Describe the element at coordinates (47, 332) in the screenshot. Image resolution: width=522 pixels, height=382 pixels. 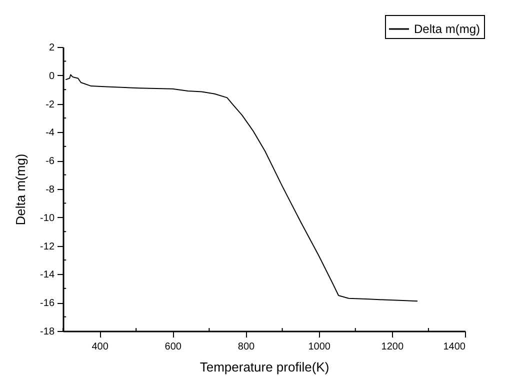
I see `y-tick-label: -18` at that location.